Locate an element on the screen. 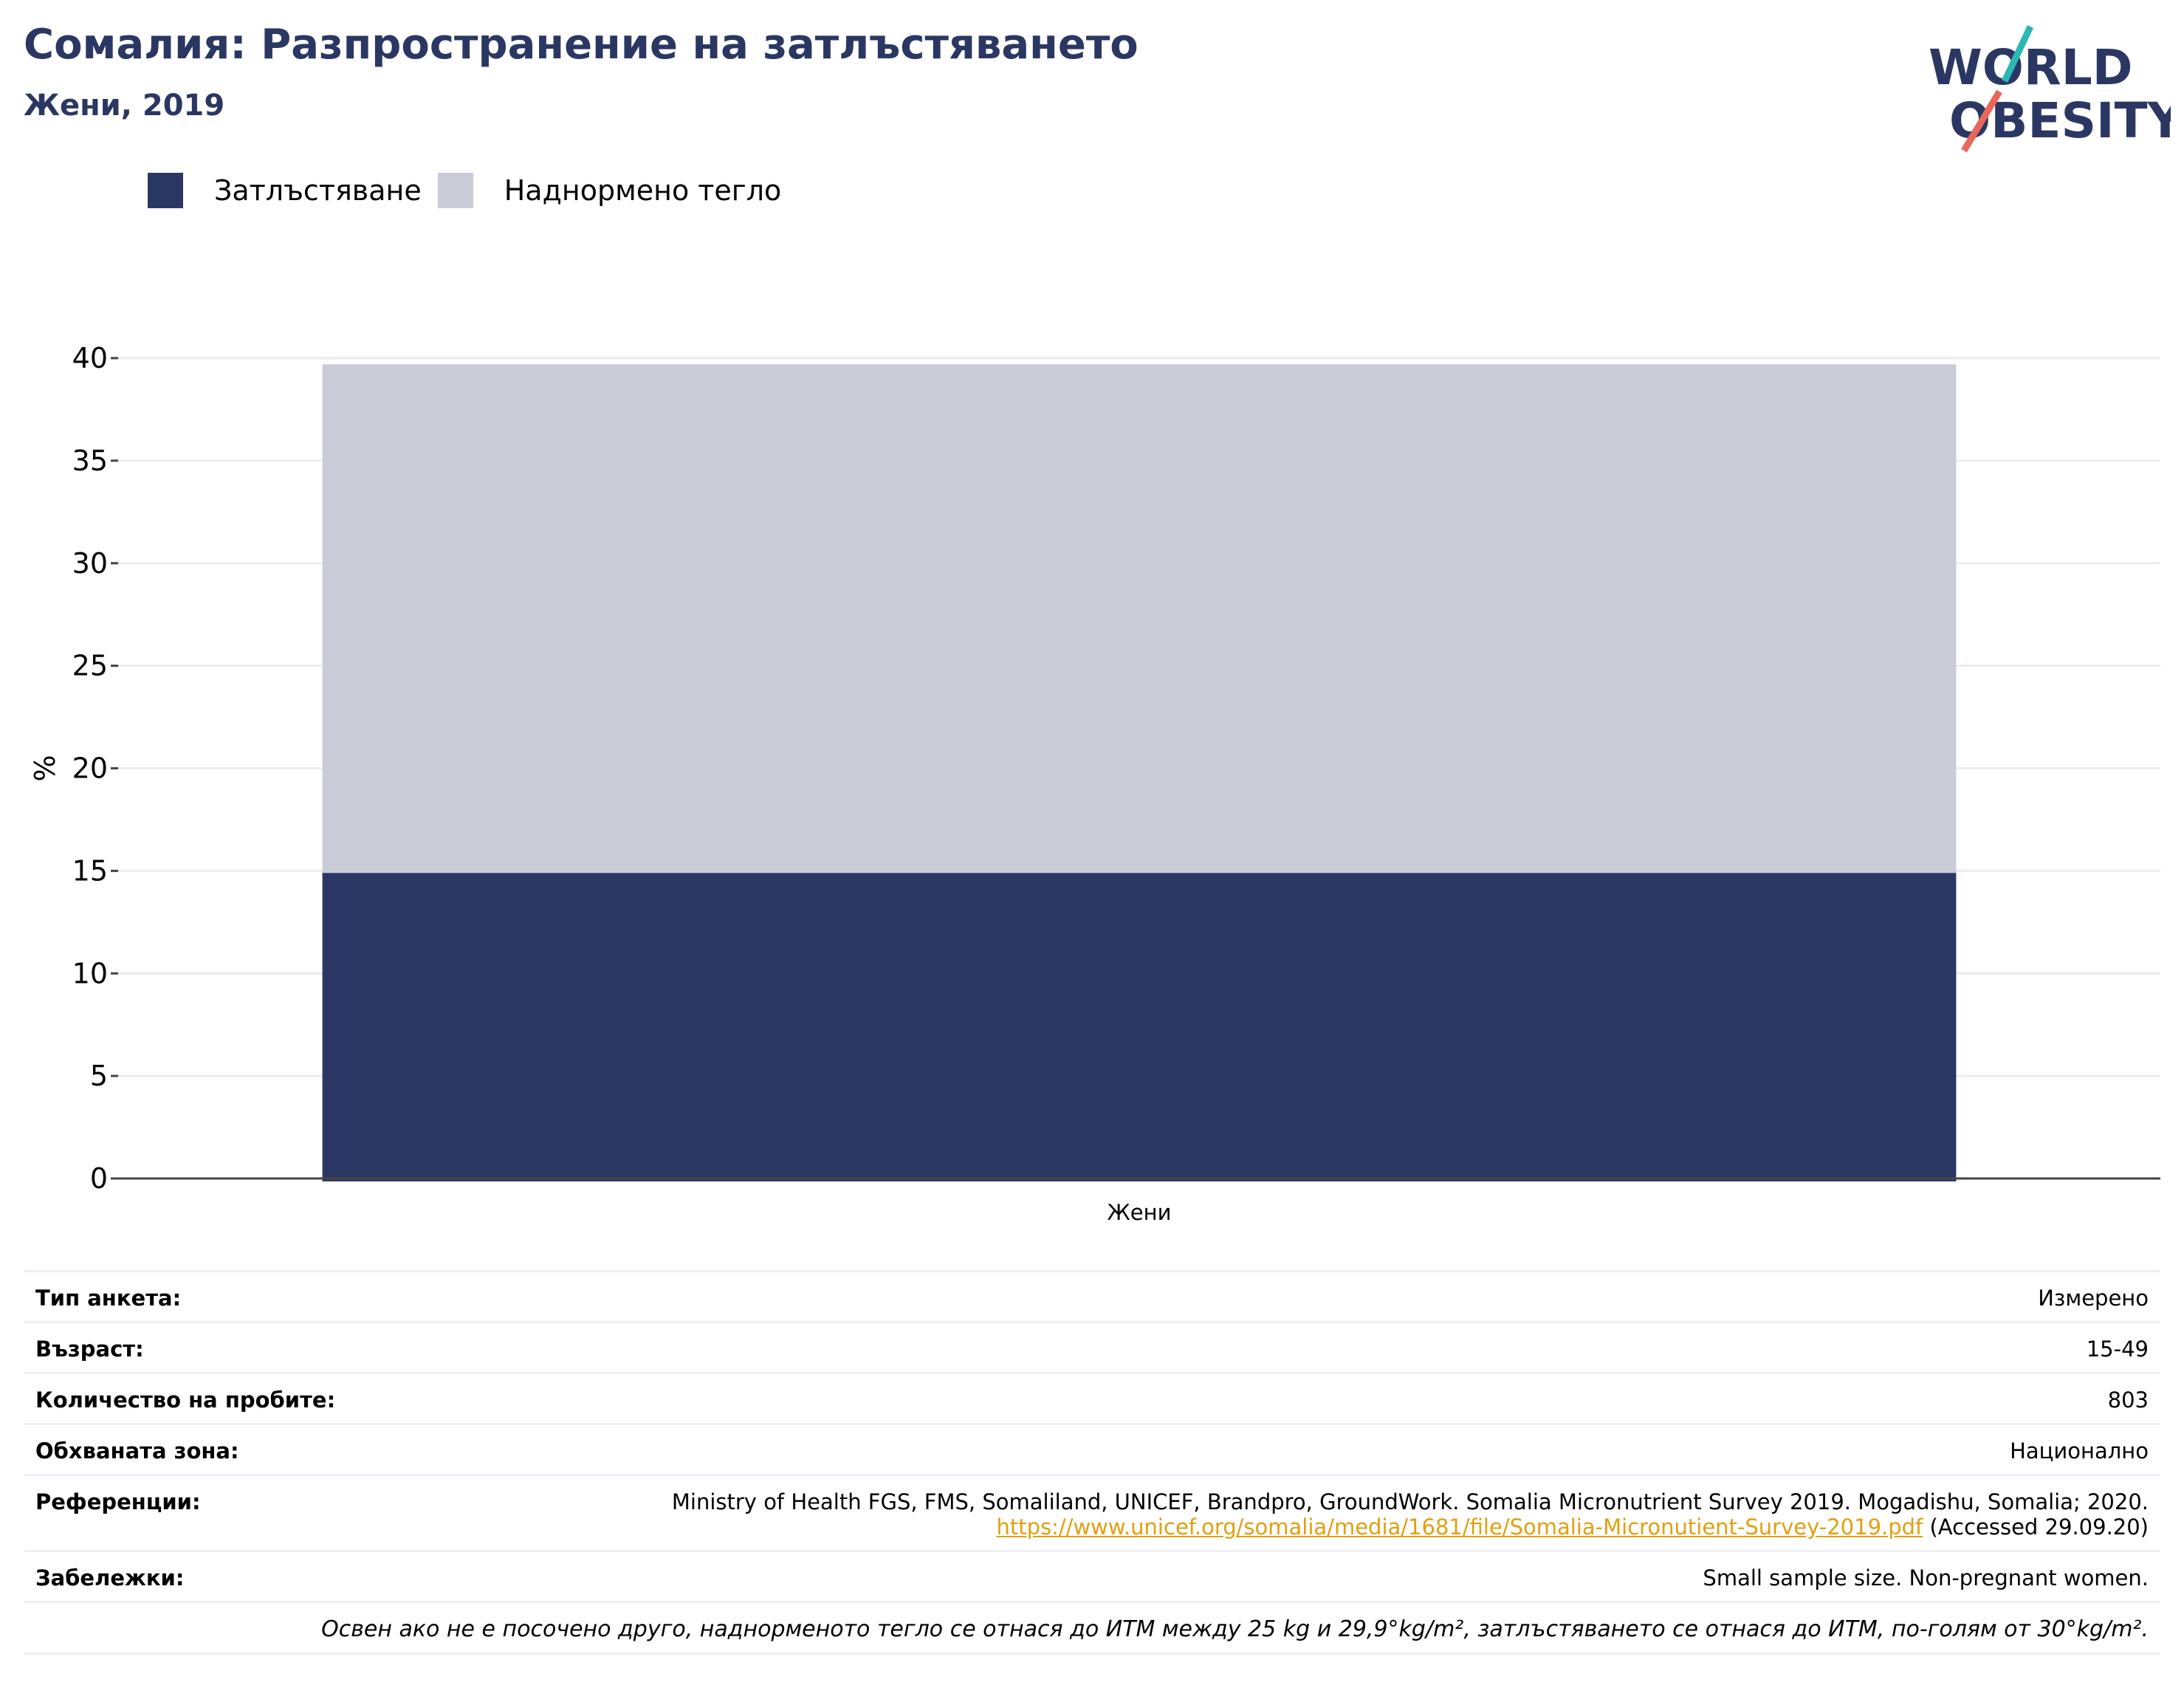 This screenshot has height=1702, width=2184. meta-label-age: Възраст: is located at coordinates (90, 1349).